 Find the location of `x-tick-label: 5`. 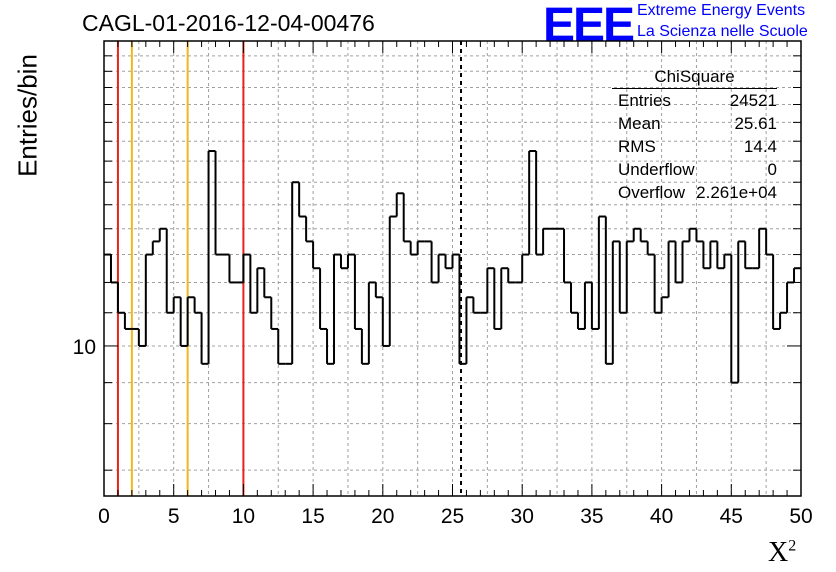

x-tick-label: 5 is located at coordinates (174, 516).